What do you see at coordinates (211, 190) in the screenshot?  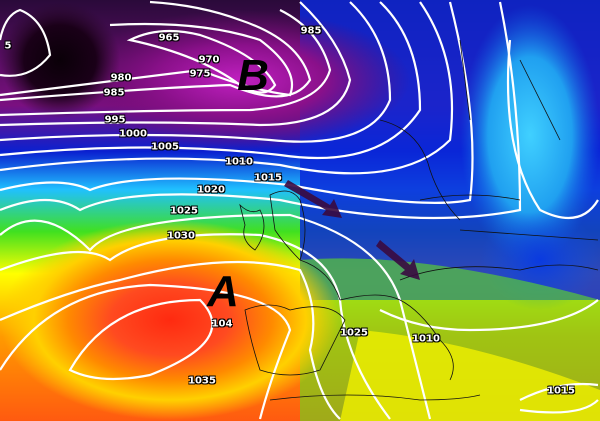 I see `isobar-label: 1020` at bounding box center [211, 190].